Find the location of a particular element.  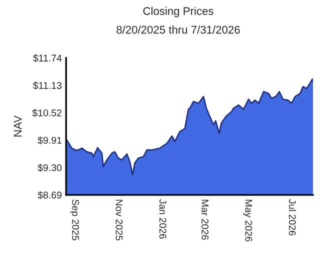

x-tick-label: Mar 2026 is located at coordinates (205, 220).